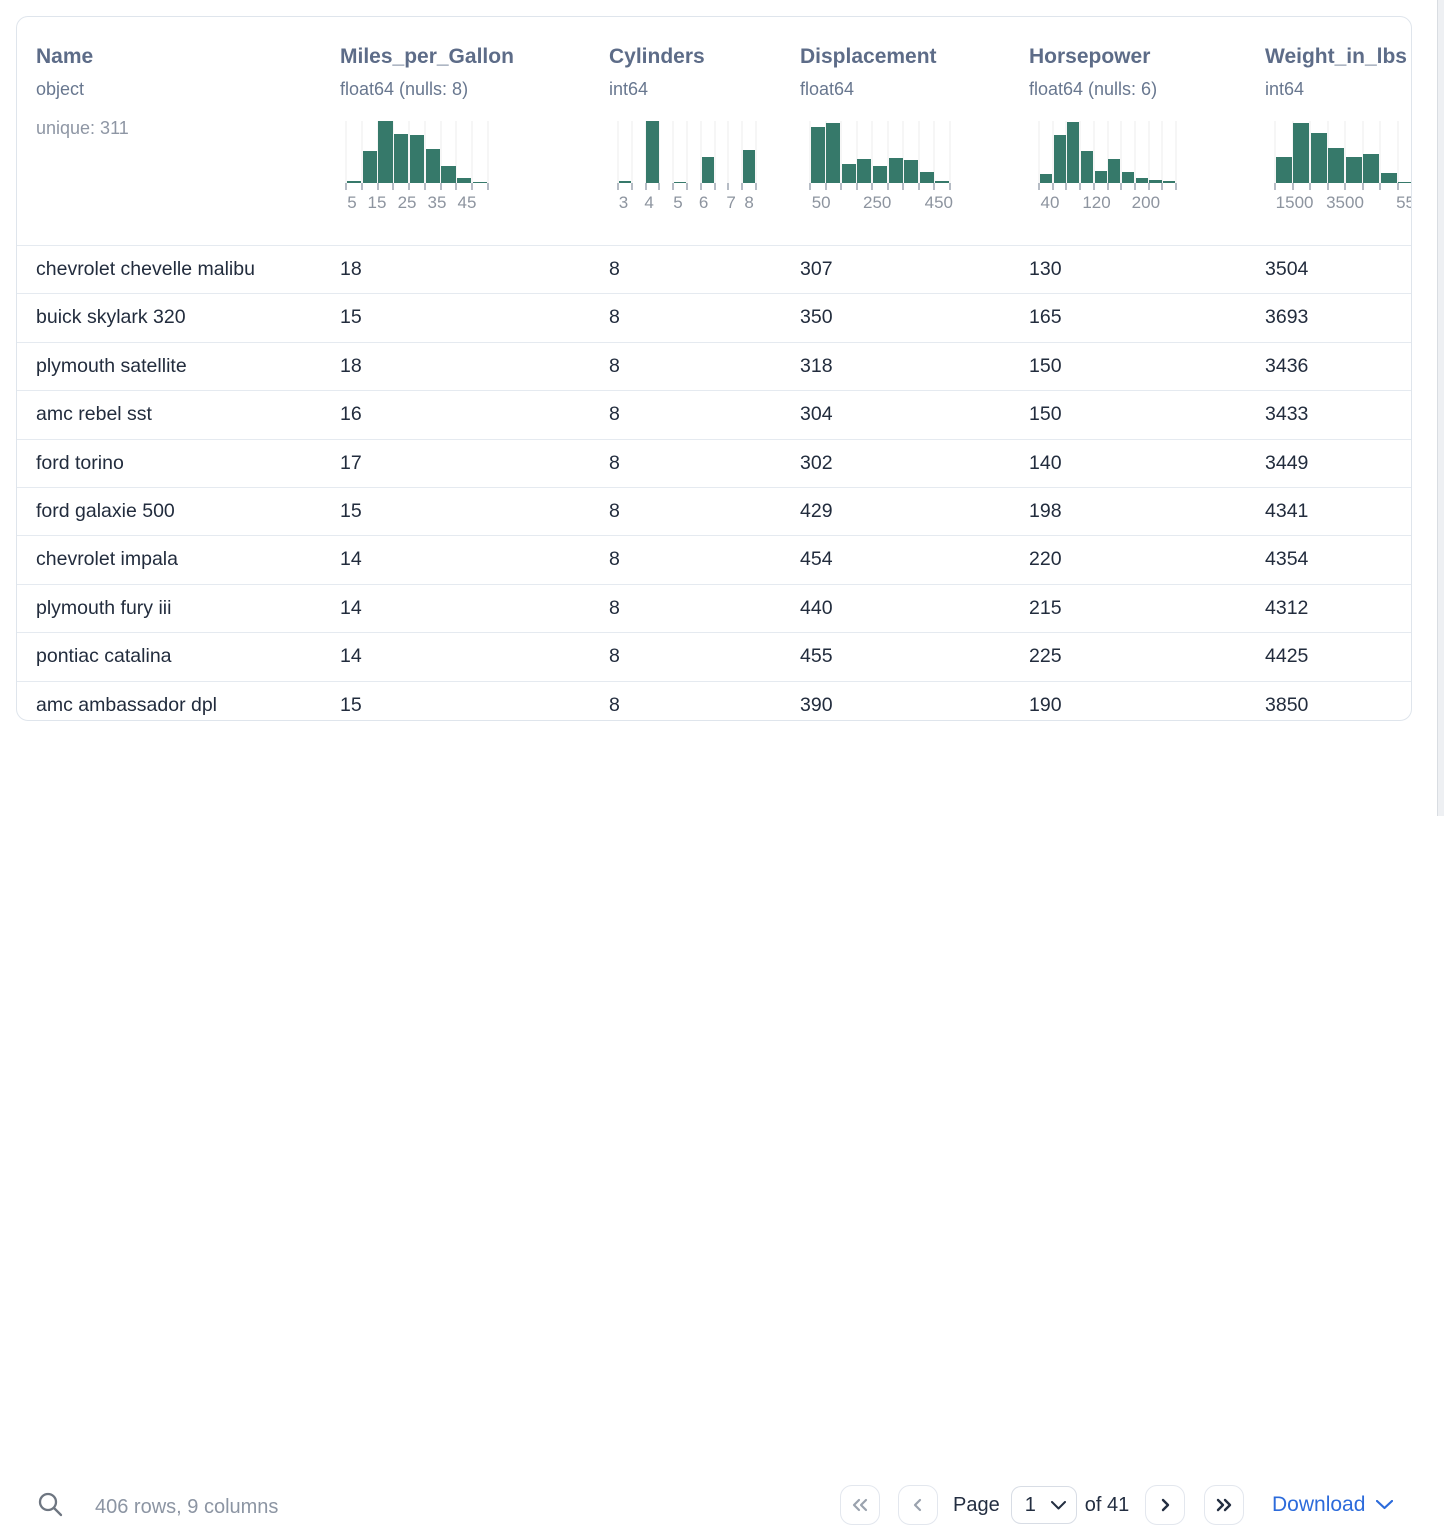  What do you see at coordinates (714, 365) in the screenshot?
I see `table-row: plymouth satellite 18 8 318 150 3436` at bounding box center [714, 365].